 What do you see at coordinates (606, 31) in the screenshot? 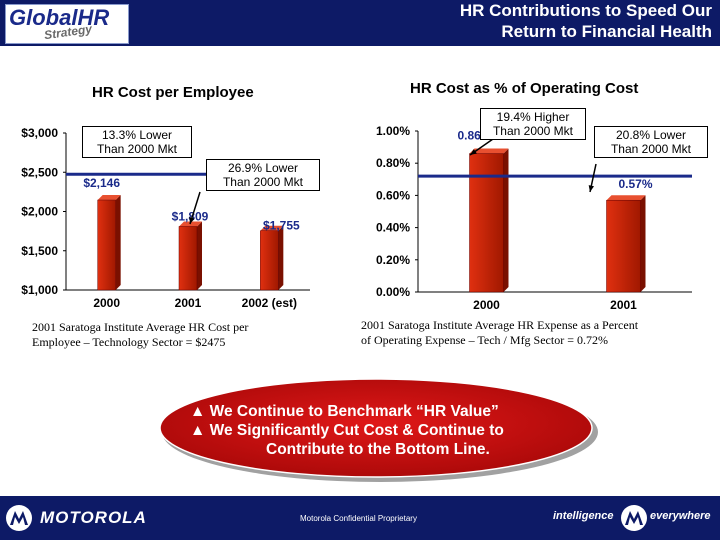
I see `page-title-line2: Return to Financial Health` at bounding box center [606, 31].